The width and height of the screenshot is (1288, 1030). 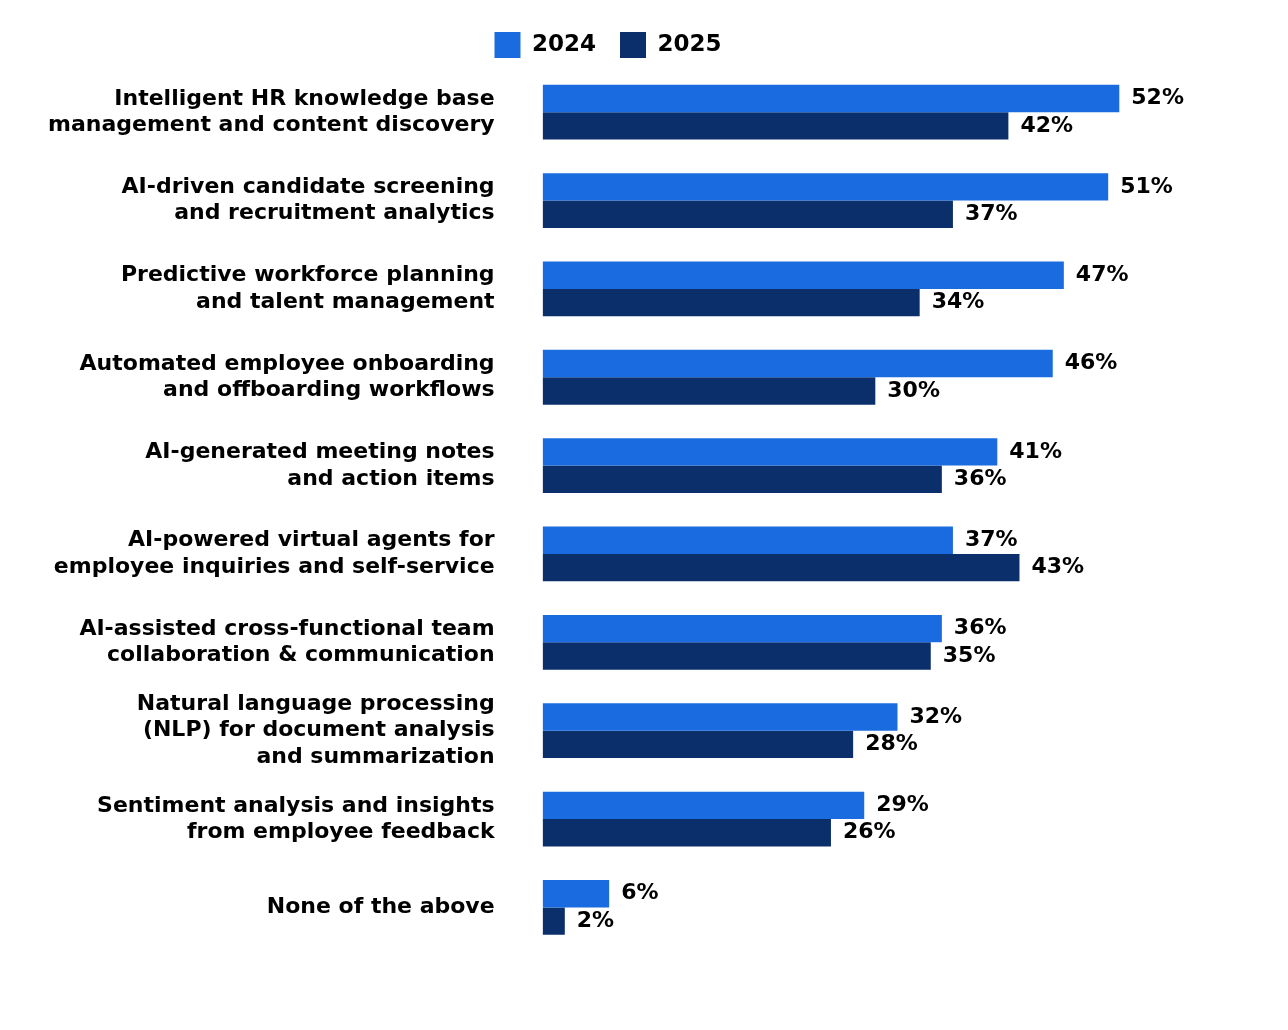 I want to click on y-tick-label: AI-assisted cross-functional team collaboration & communication, so click(x=287, y=640).